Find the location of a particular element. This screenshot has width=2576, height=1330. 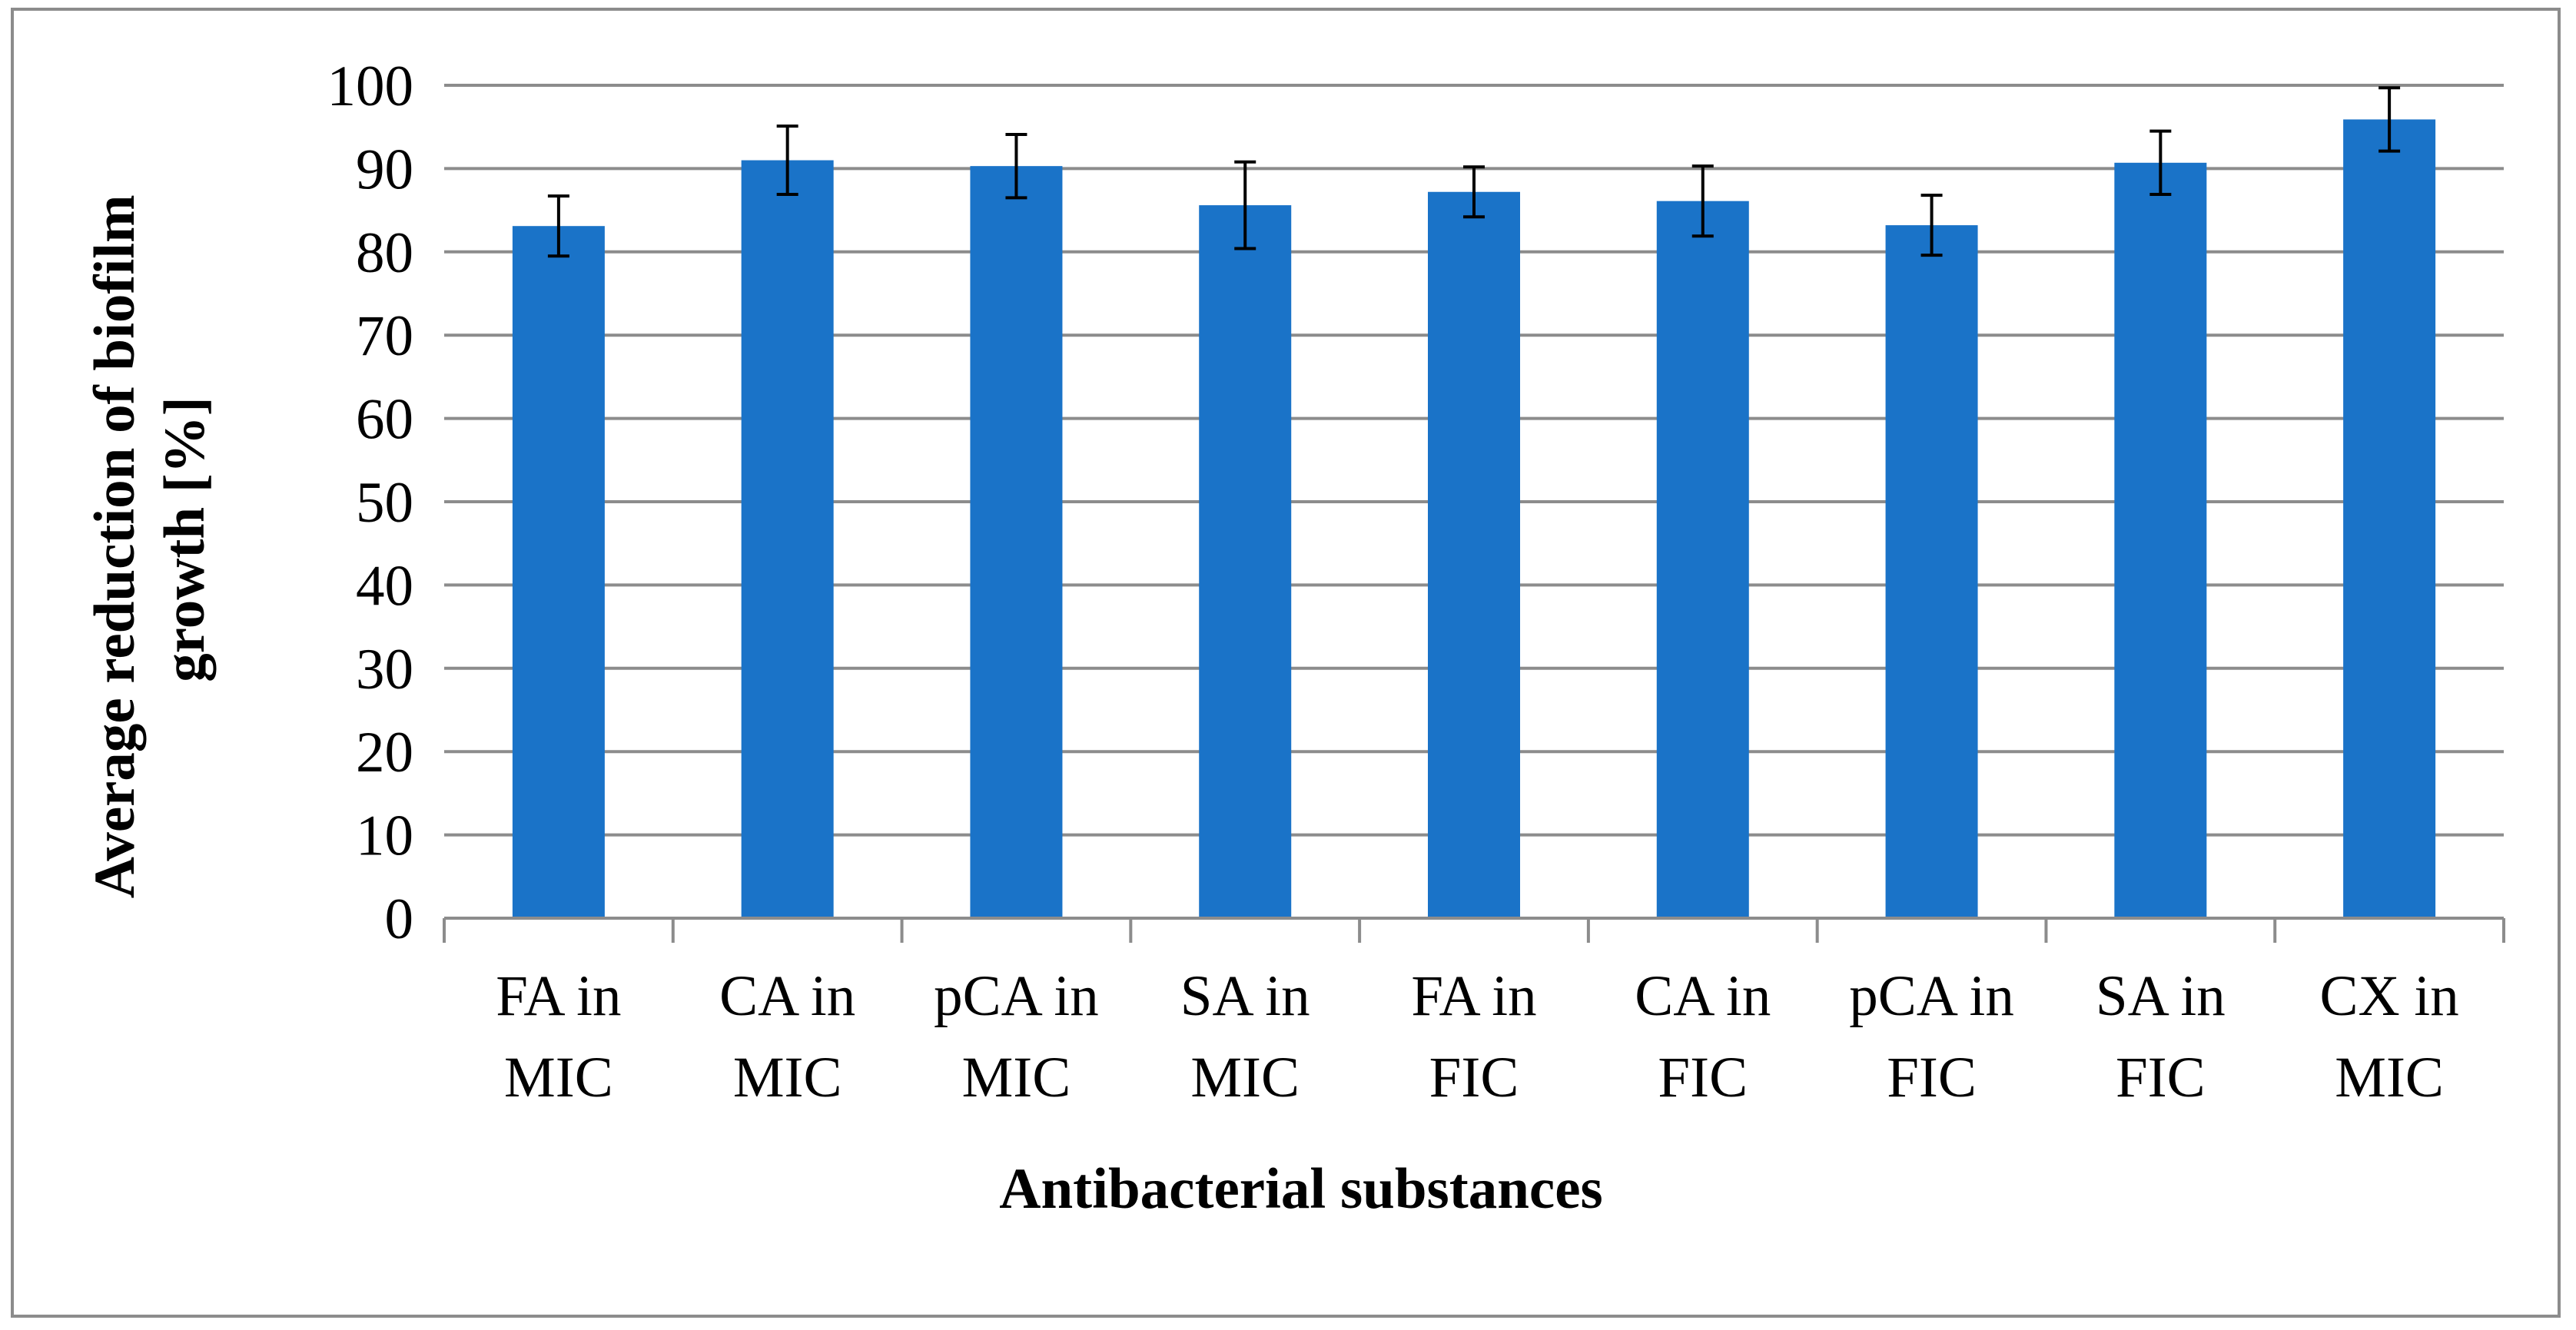

x-tick-label-1-line-2: MIC is located at coordinates (787, 1077).